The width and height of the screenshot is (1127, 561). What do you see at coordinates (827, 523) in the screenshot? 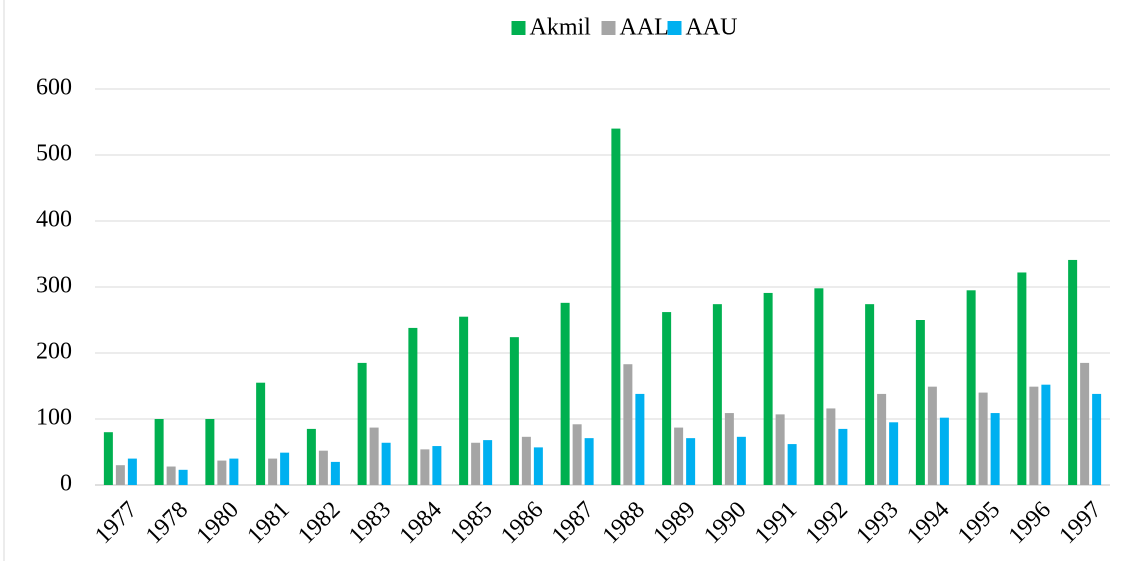
I see `x-tick-label: 1992` at bounding box center [827, 523].